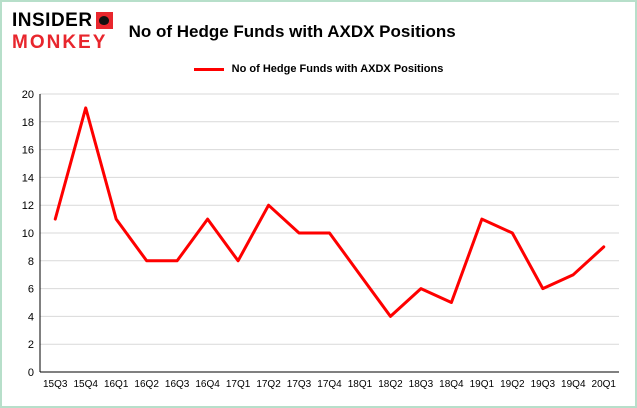 This screenshot has width=637, height=408. What do you see at coordinates (28, 178) in the screenshot?
I see `y-tick-label: 14` at bounding box center [28, 178].